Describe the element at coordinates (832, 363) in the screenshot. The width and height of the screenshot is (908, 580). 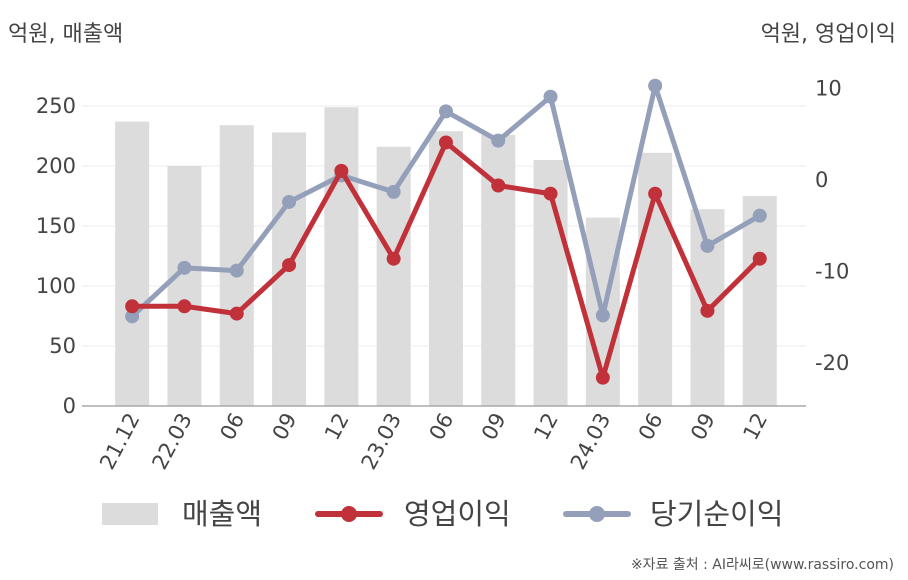
I see `right-tick-label: -20` at that location.